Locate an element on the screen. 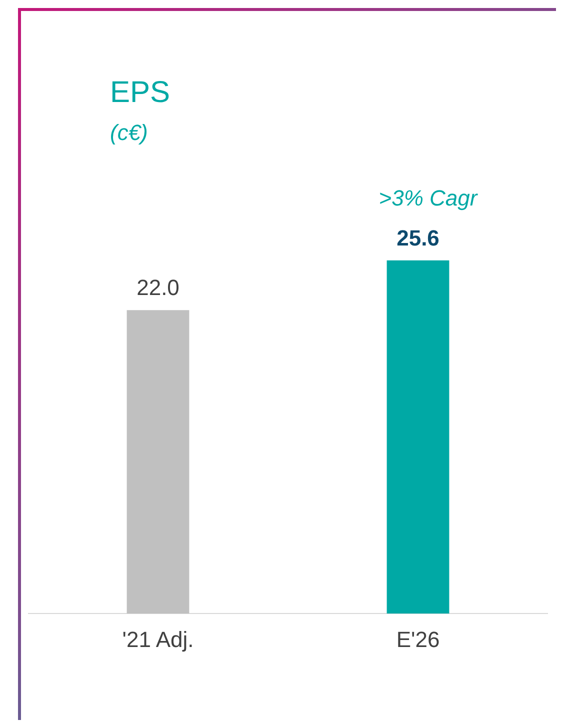 Image resolution: width=564 pixels, height=728 pixels. chart-title: EPS is located at coordinates (140, 93).